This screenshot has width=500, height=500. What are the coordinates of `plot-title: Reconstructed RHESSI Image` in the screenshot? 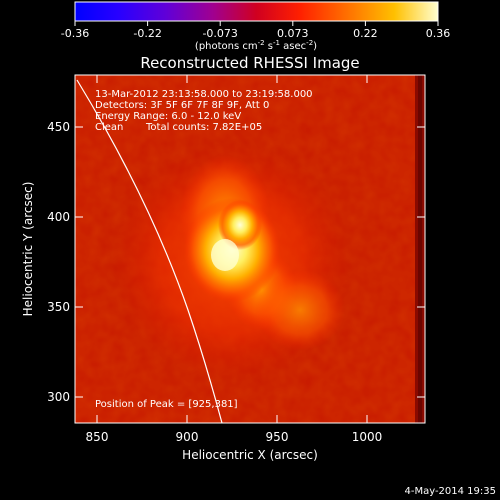 It's located at (249, 63).